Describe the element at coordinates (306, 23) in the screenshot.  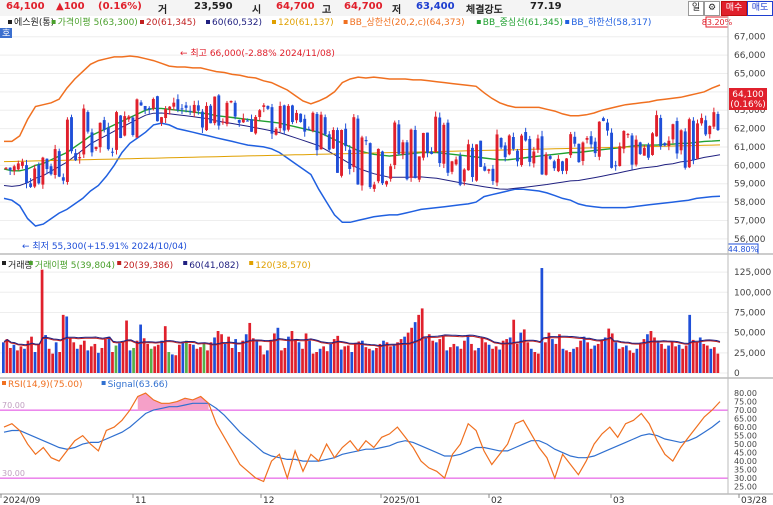
I see `price-legend-item: 120(61,137)` at that location.